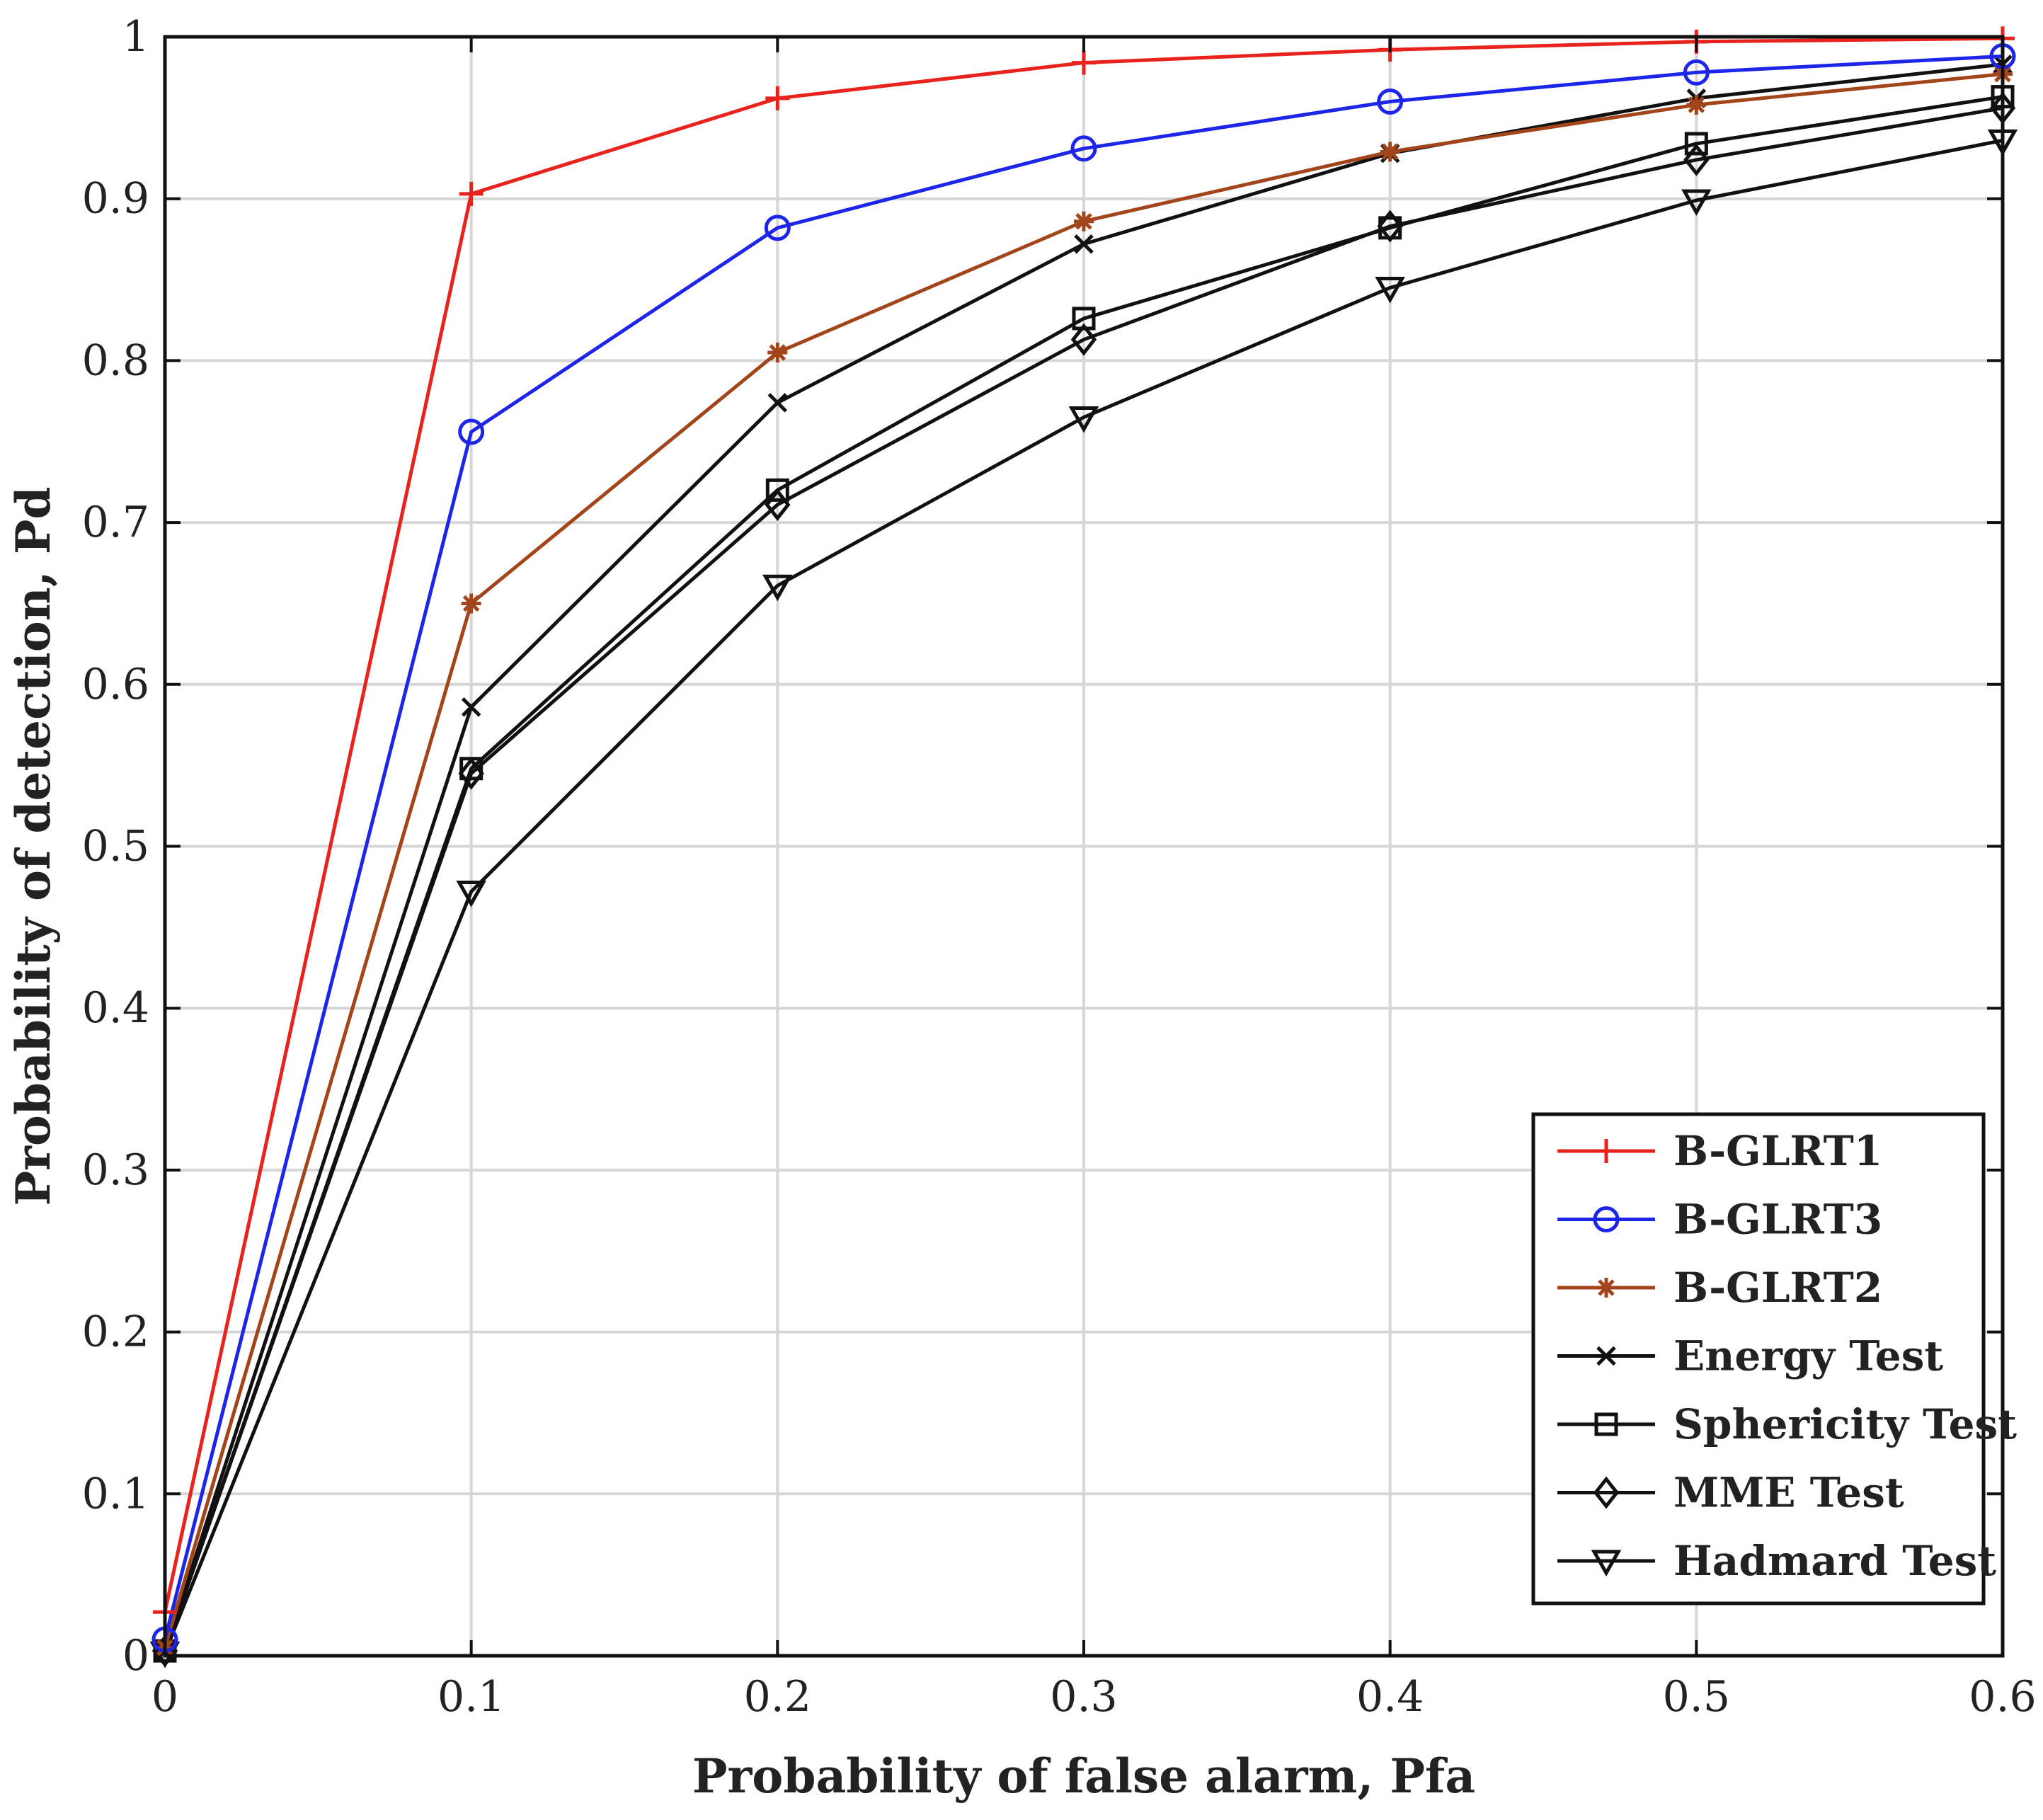 The width and height of the screenshot is (2043, 1820). I want to click on x-tick-label: 0.1, so click(471, 1697).